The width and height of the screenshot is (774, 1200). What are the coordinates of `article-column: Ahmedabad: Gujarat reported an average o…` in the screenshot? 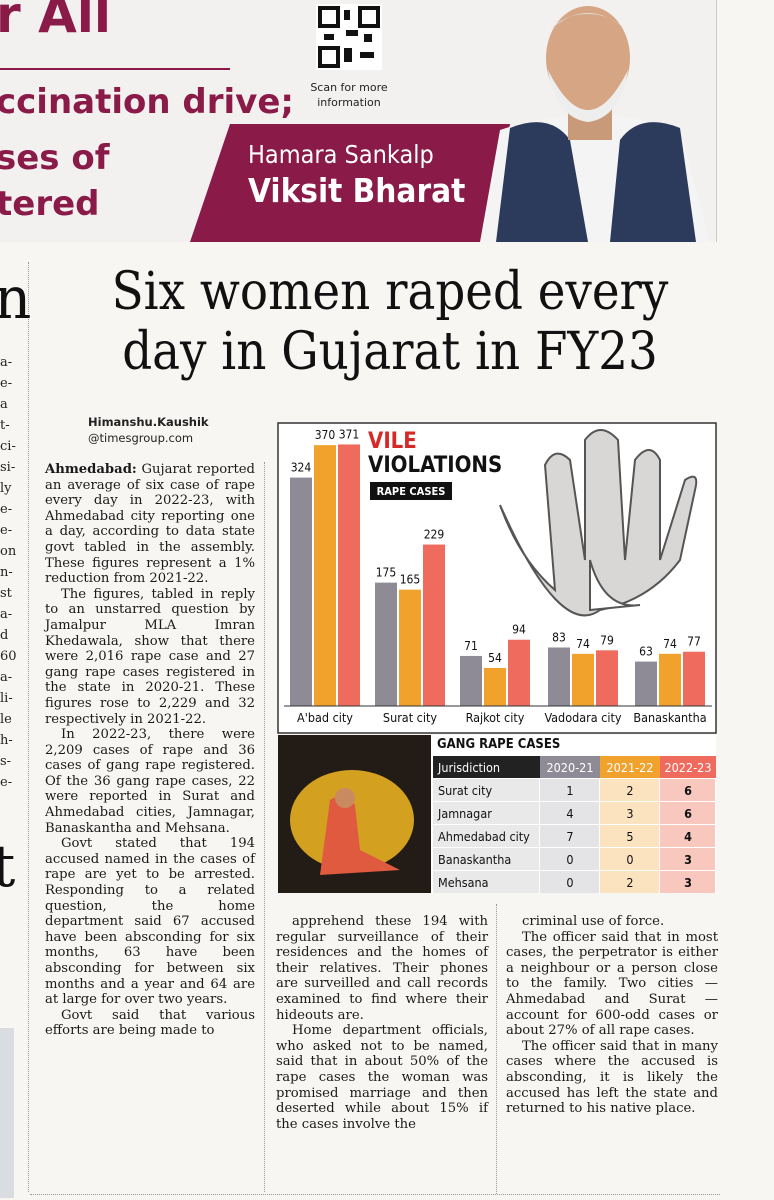 It's located at (150, 750).